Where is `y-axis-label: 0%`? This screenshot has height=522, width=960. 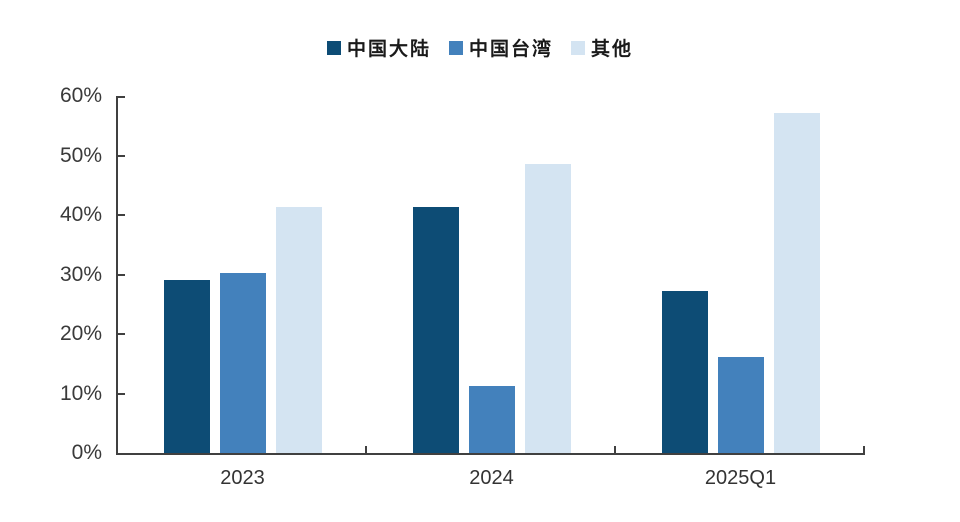
y-axis-label: 0% is located at coordinates (86, 452).